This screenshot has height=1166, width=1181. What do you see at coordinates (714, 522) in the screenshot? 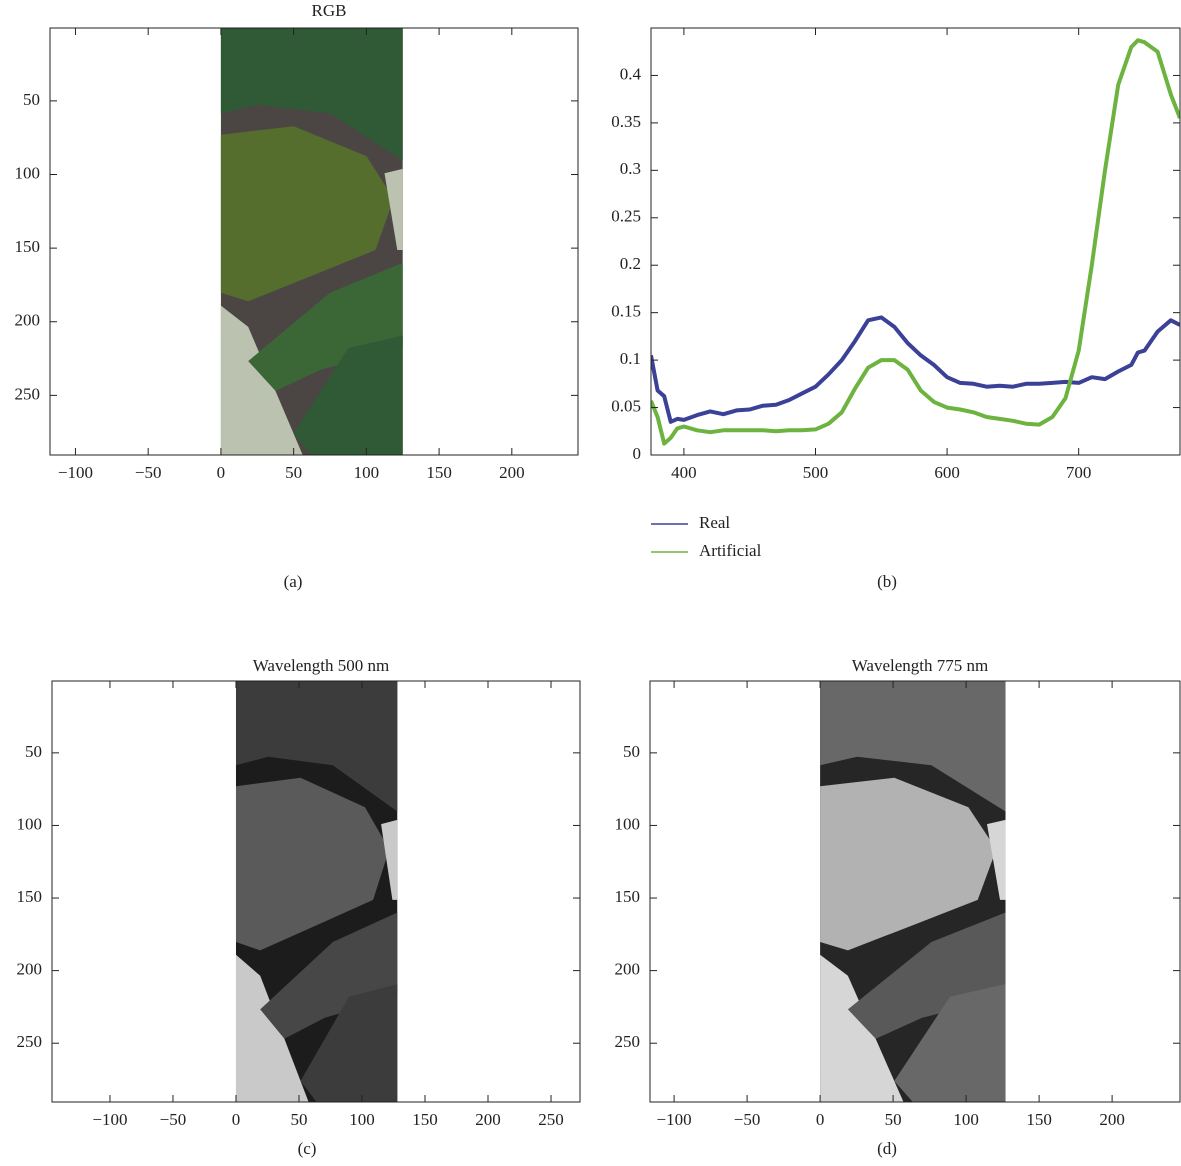
I see `legend-label: Real` at bounding box center [714, 522].